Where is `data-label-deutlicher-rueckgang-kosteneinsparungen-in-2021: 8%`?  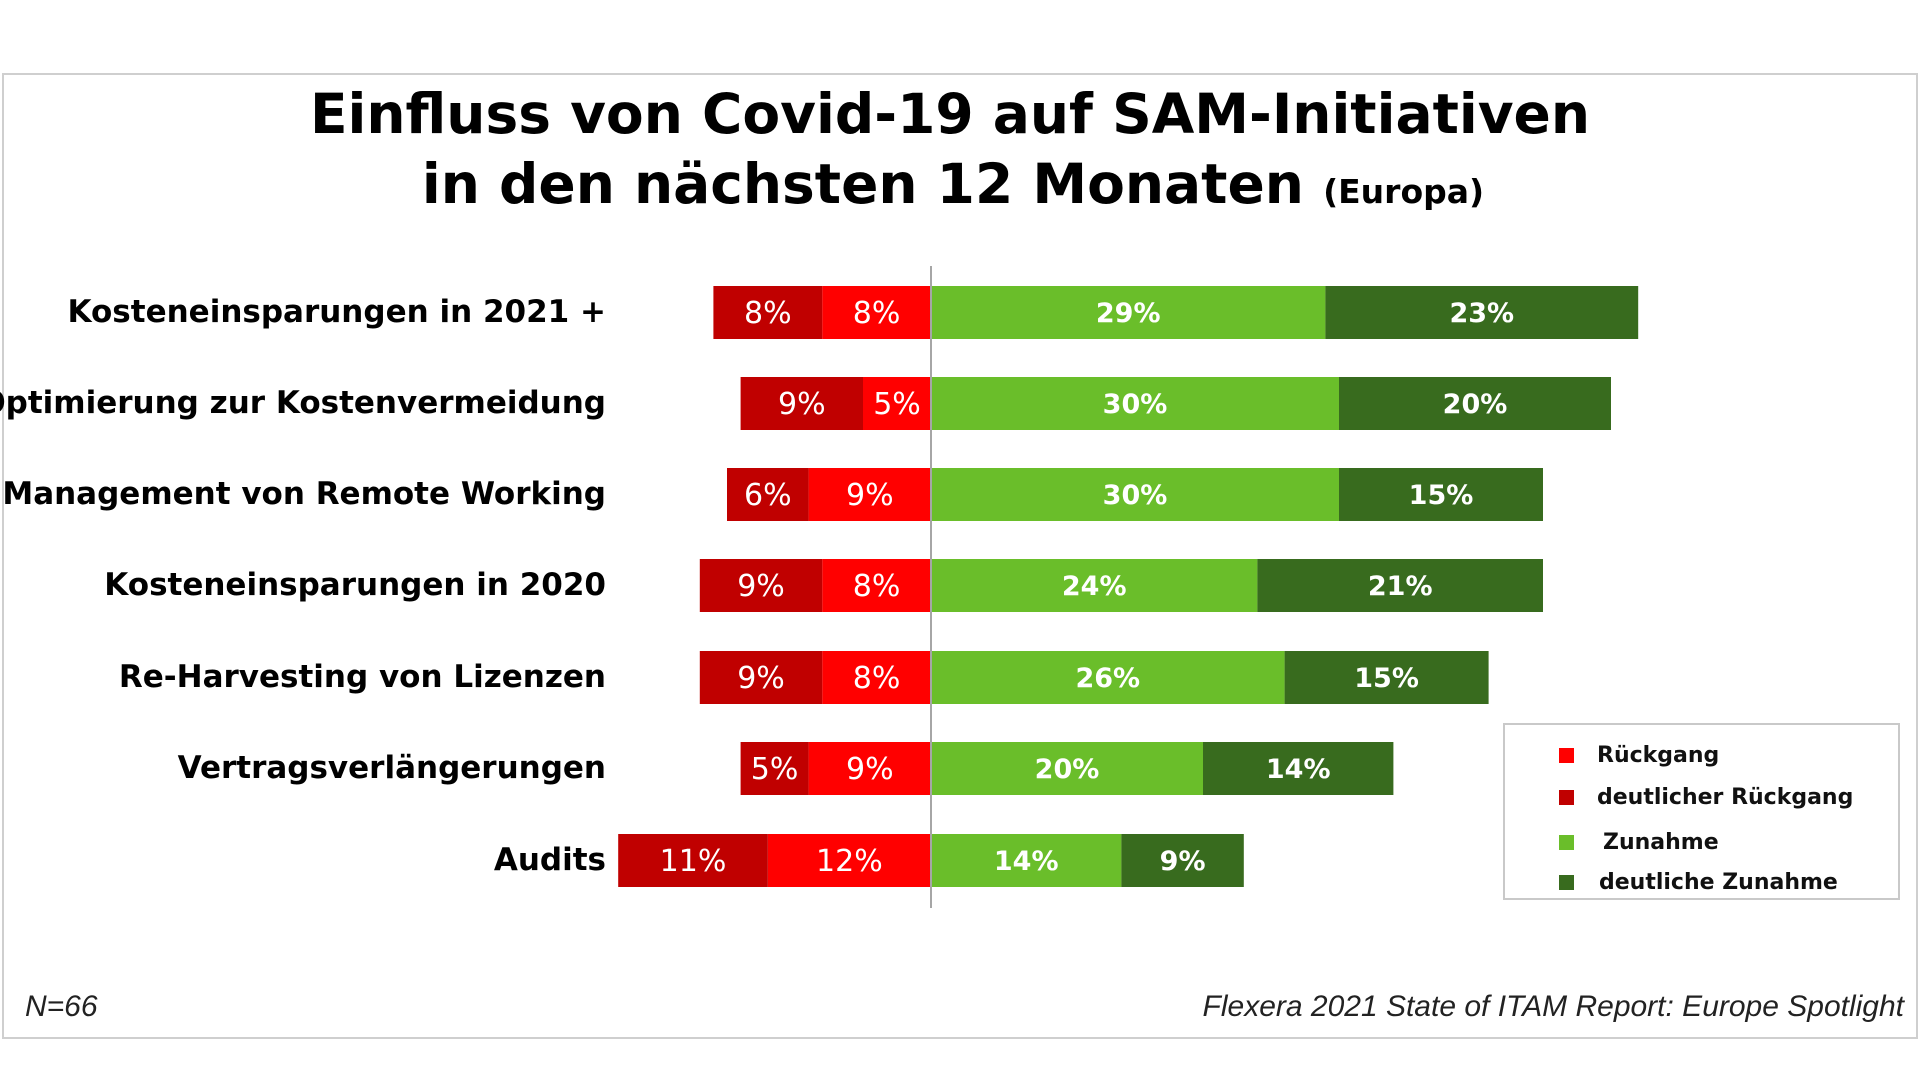 data-label-deutlicher-rueckgang-kosteneinsparungen-in-2021: 8% is located at coordinates (768, 313).